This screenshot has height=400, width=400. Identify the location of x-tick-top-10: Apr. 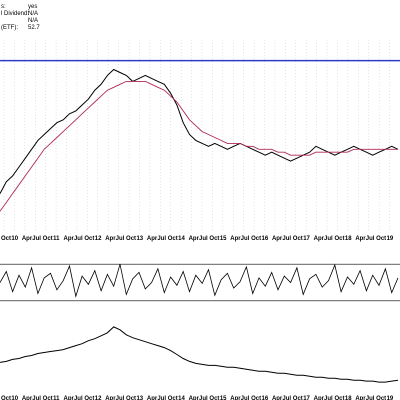
(110, 239).